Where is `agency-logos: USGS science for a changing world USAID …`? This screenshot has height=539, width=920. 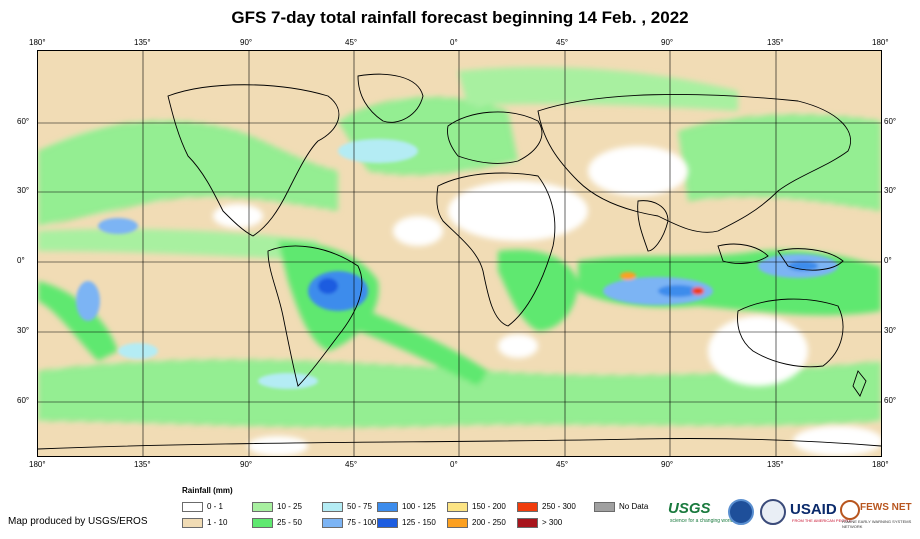 agency-logos: USGS science for a changing world USAID … is located at coordinates (793, 514).